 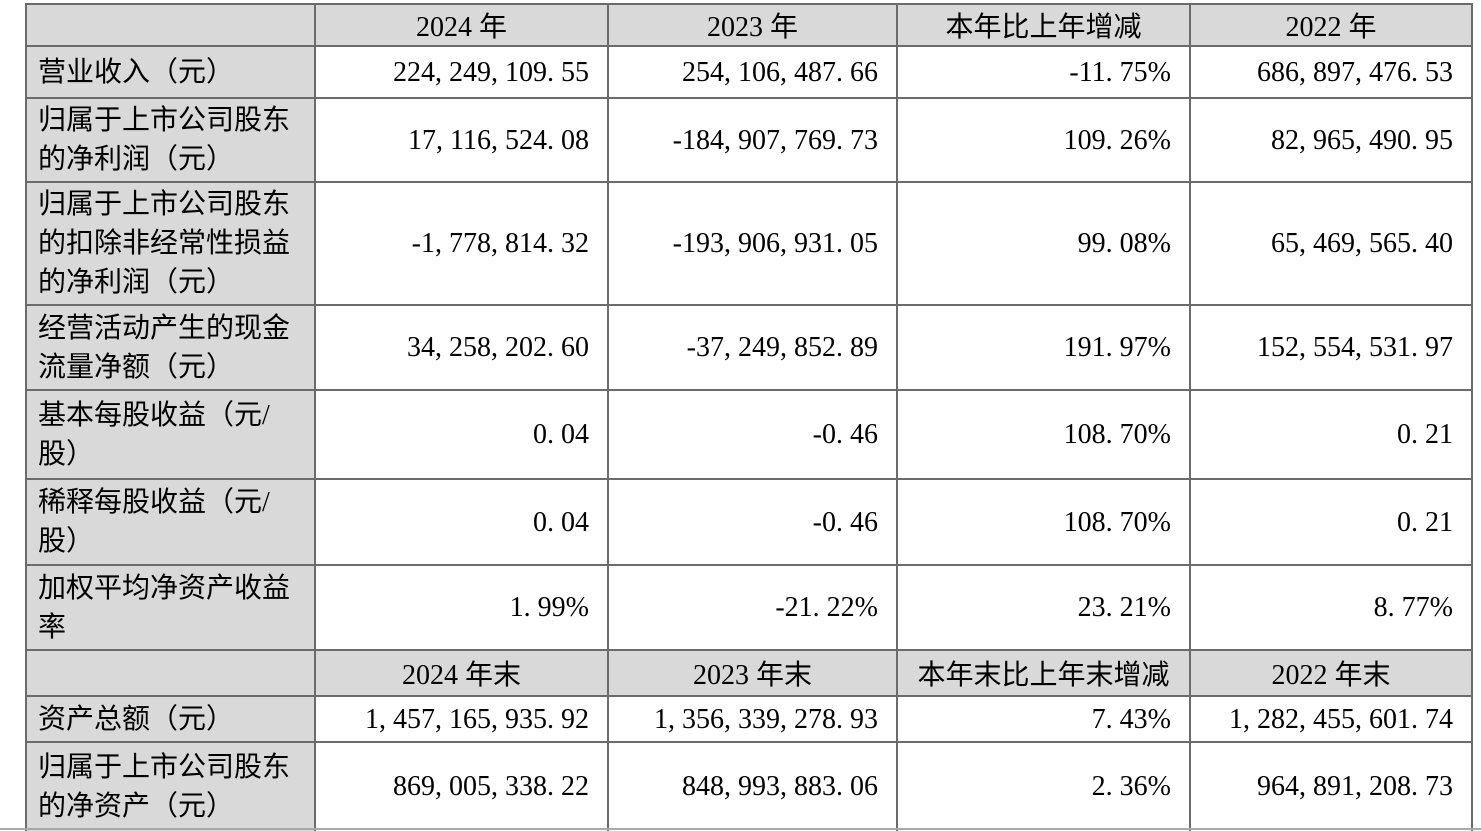 I want to click on row-label: 资产总额（元）, so click(x=170, y=719).